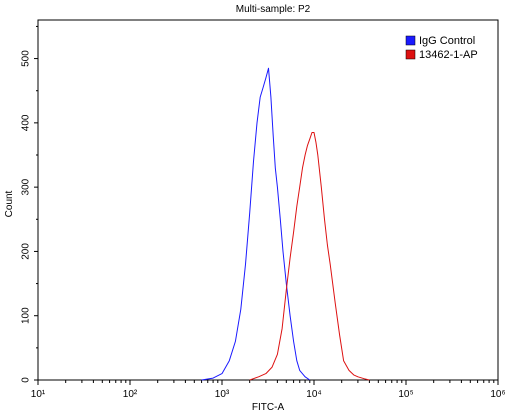 The width and height of the screenshot is (512, 415). I want to click on y-tick-label: 500, so click(26, 58).